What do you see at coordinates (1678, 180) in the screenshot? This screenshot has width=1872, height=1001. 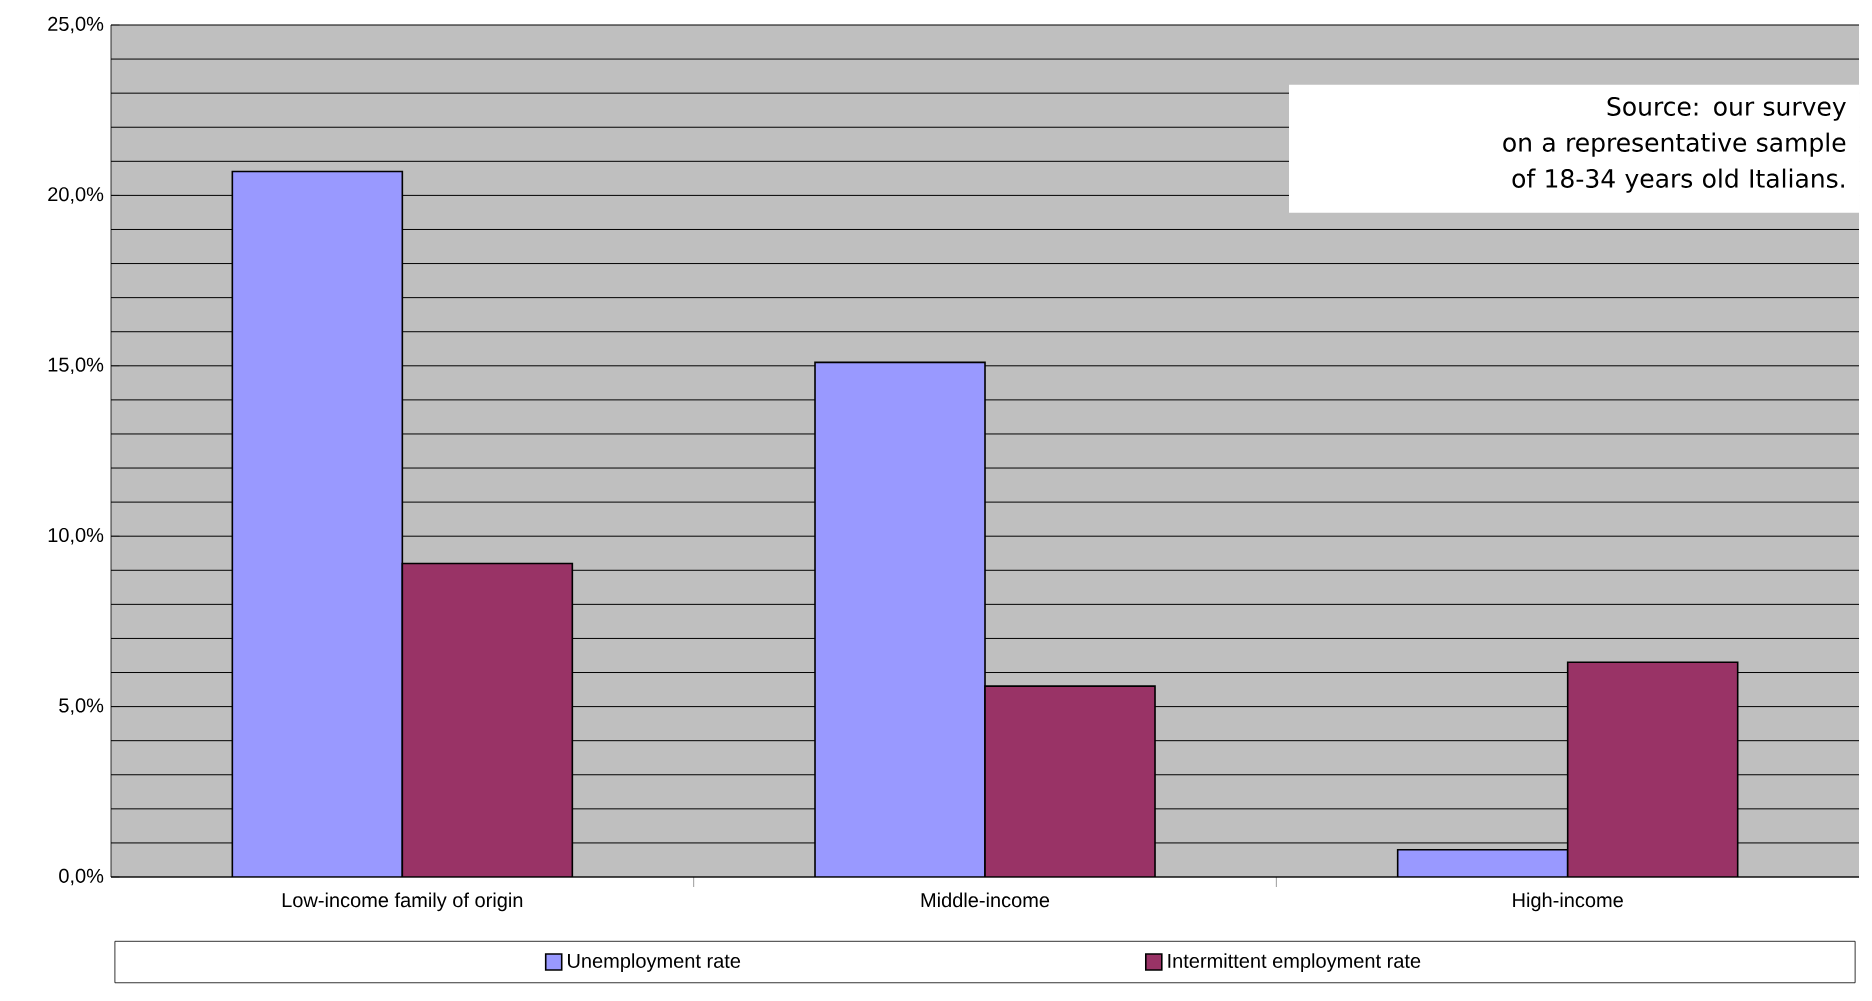 I see `annotation: of 18-34 years old Italians.` at bounding box center [1678, 180].